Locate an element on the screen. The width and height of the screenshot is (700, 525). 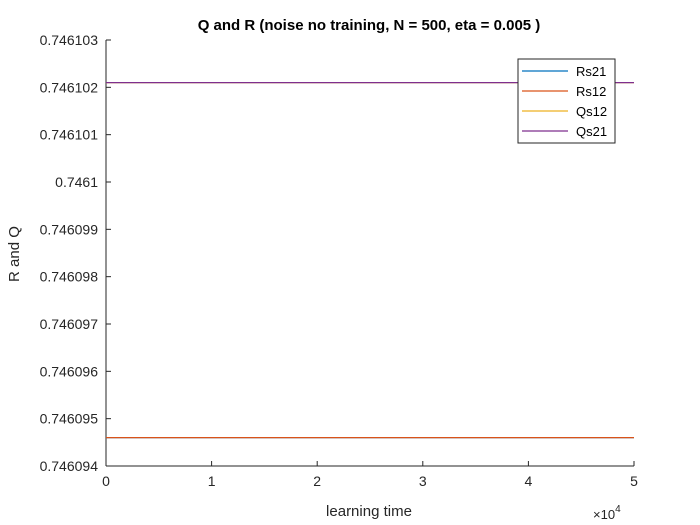
y-tick-label: 0.746094 is located at coordinates (69, 466).